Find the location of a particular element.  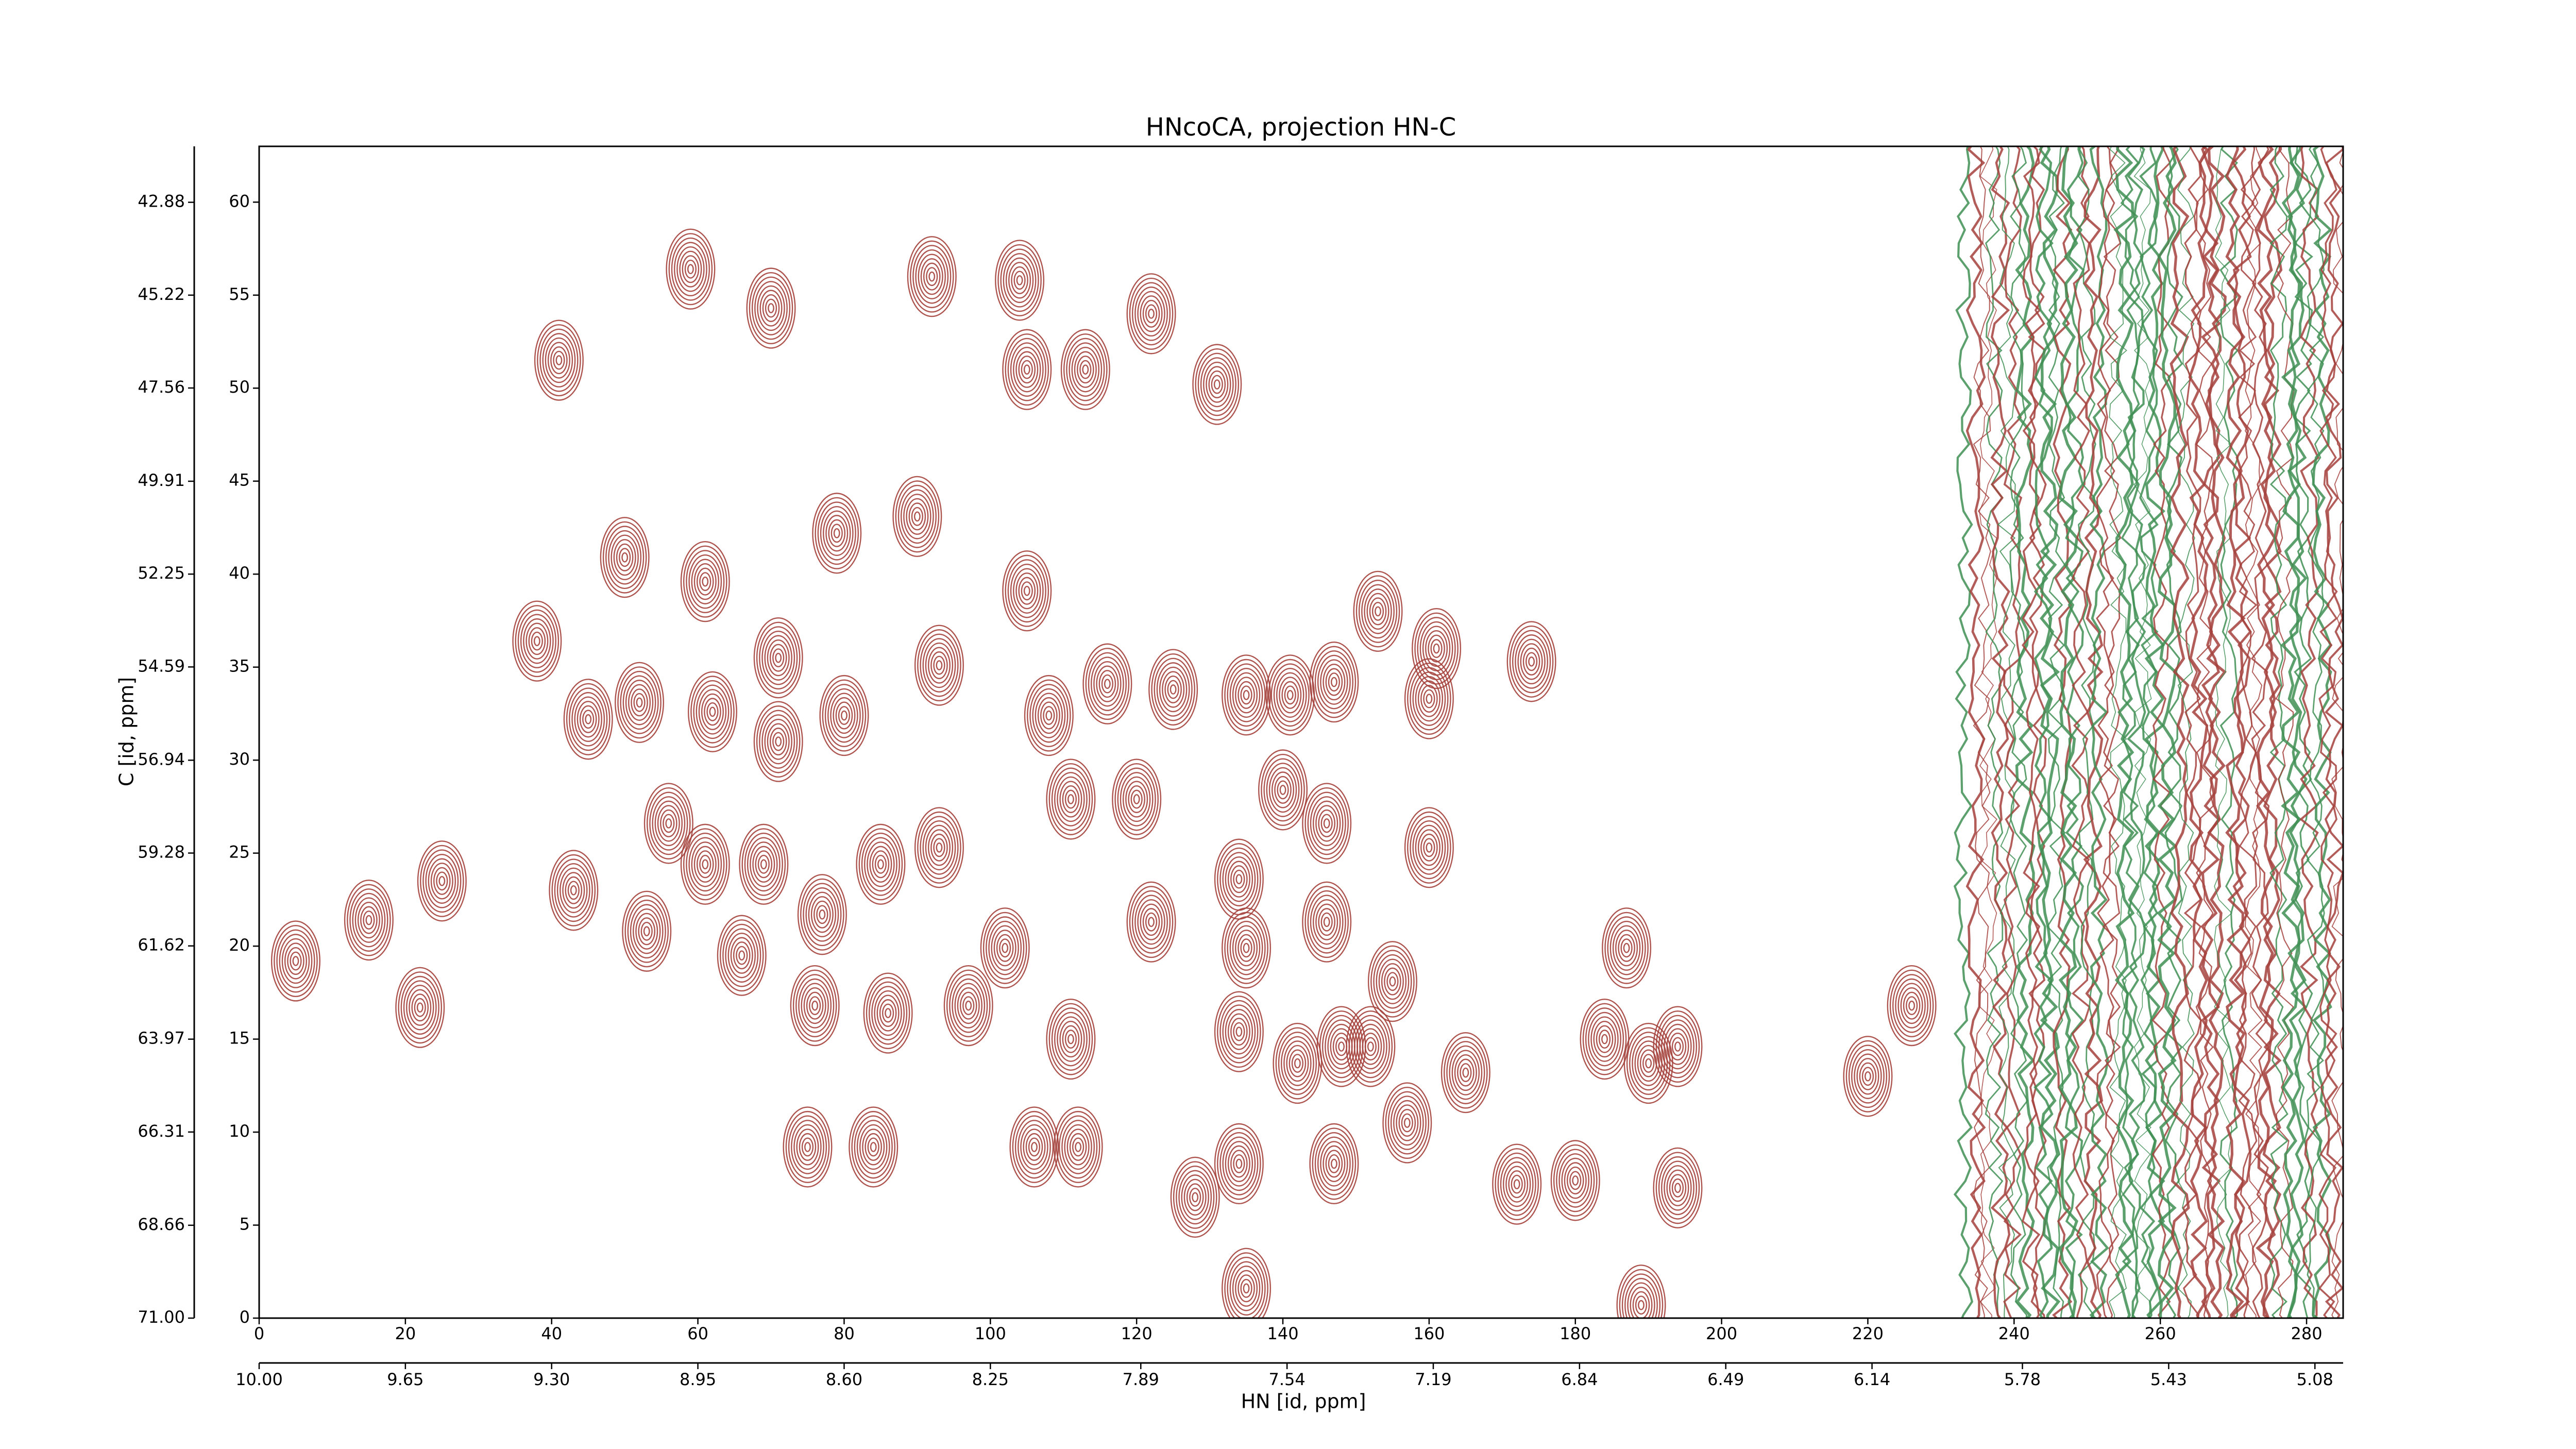

x2-tick-label: 6.14 is located at coordinates (1872, 1379).